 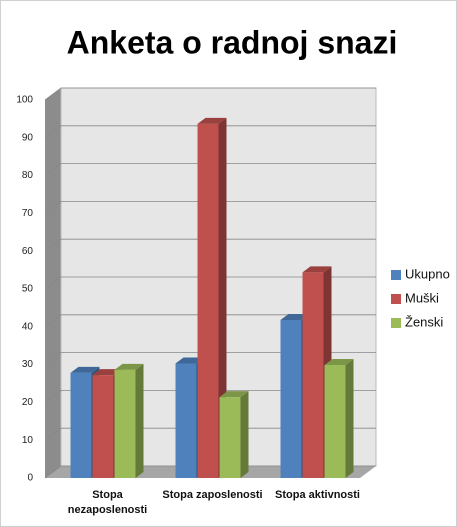 What do you see at coordinates (30, 478) in the screenshot?
I see `y-tick-label: 0` at bounding box center [30, 478].